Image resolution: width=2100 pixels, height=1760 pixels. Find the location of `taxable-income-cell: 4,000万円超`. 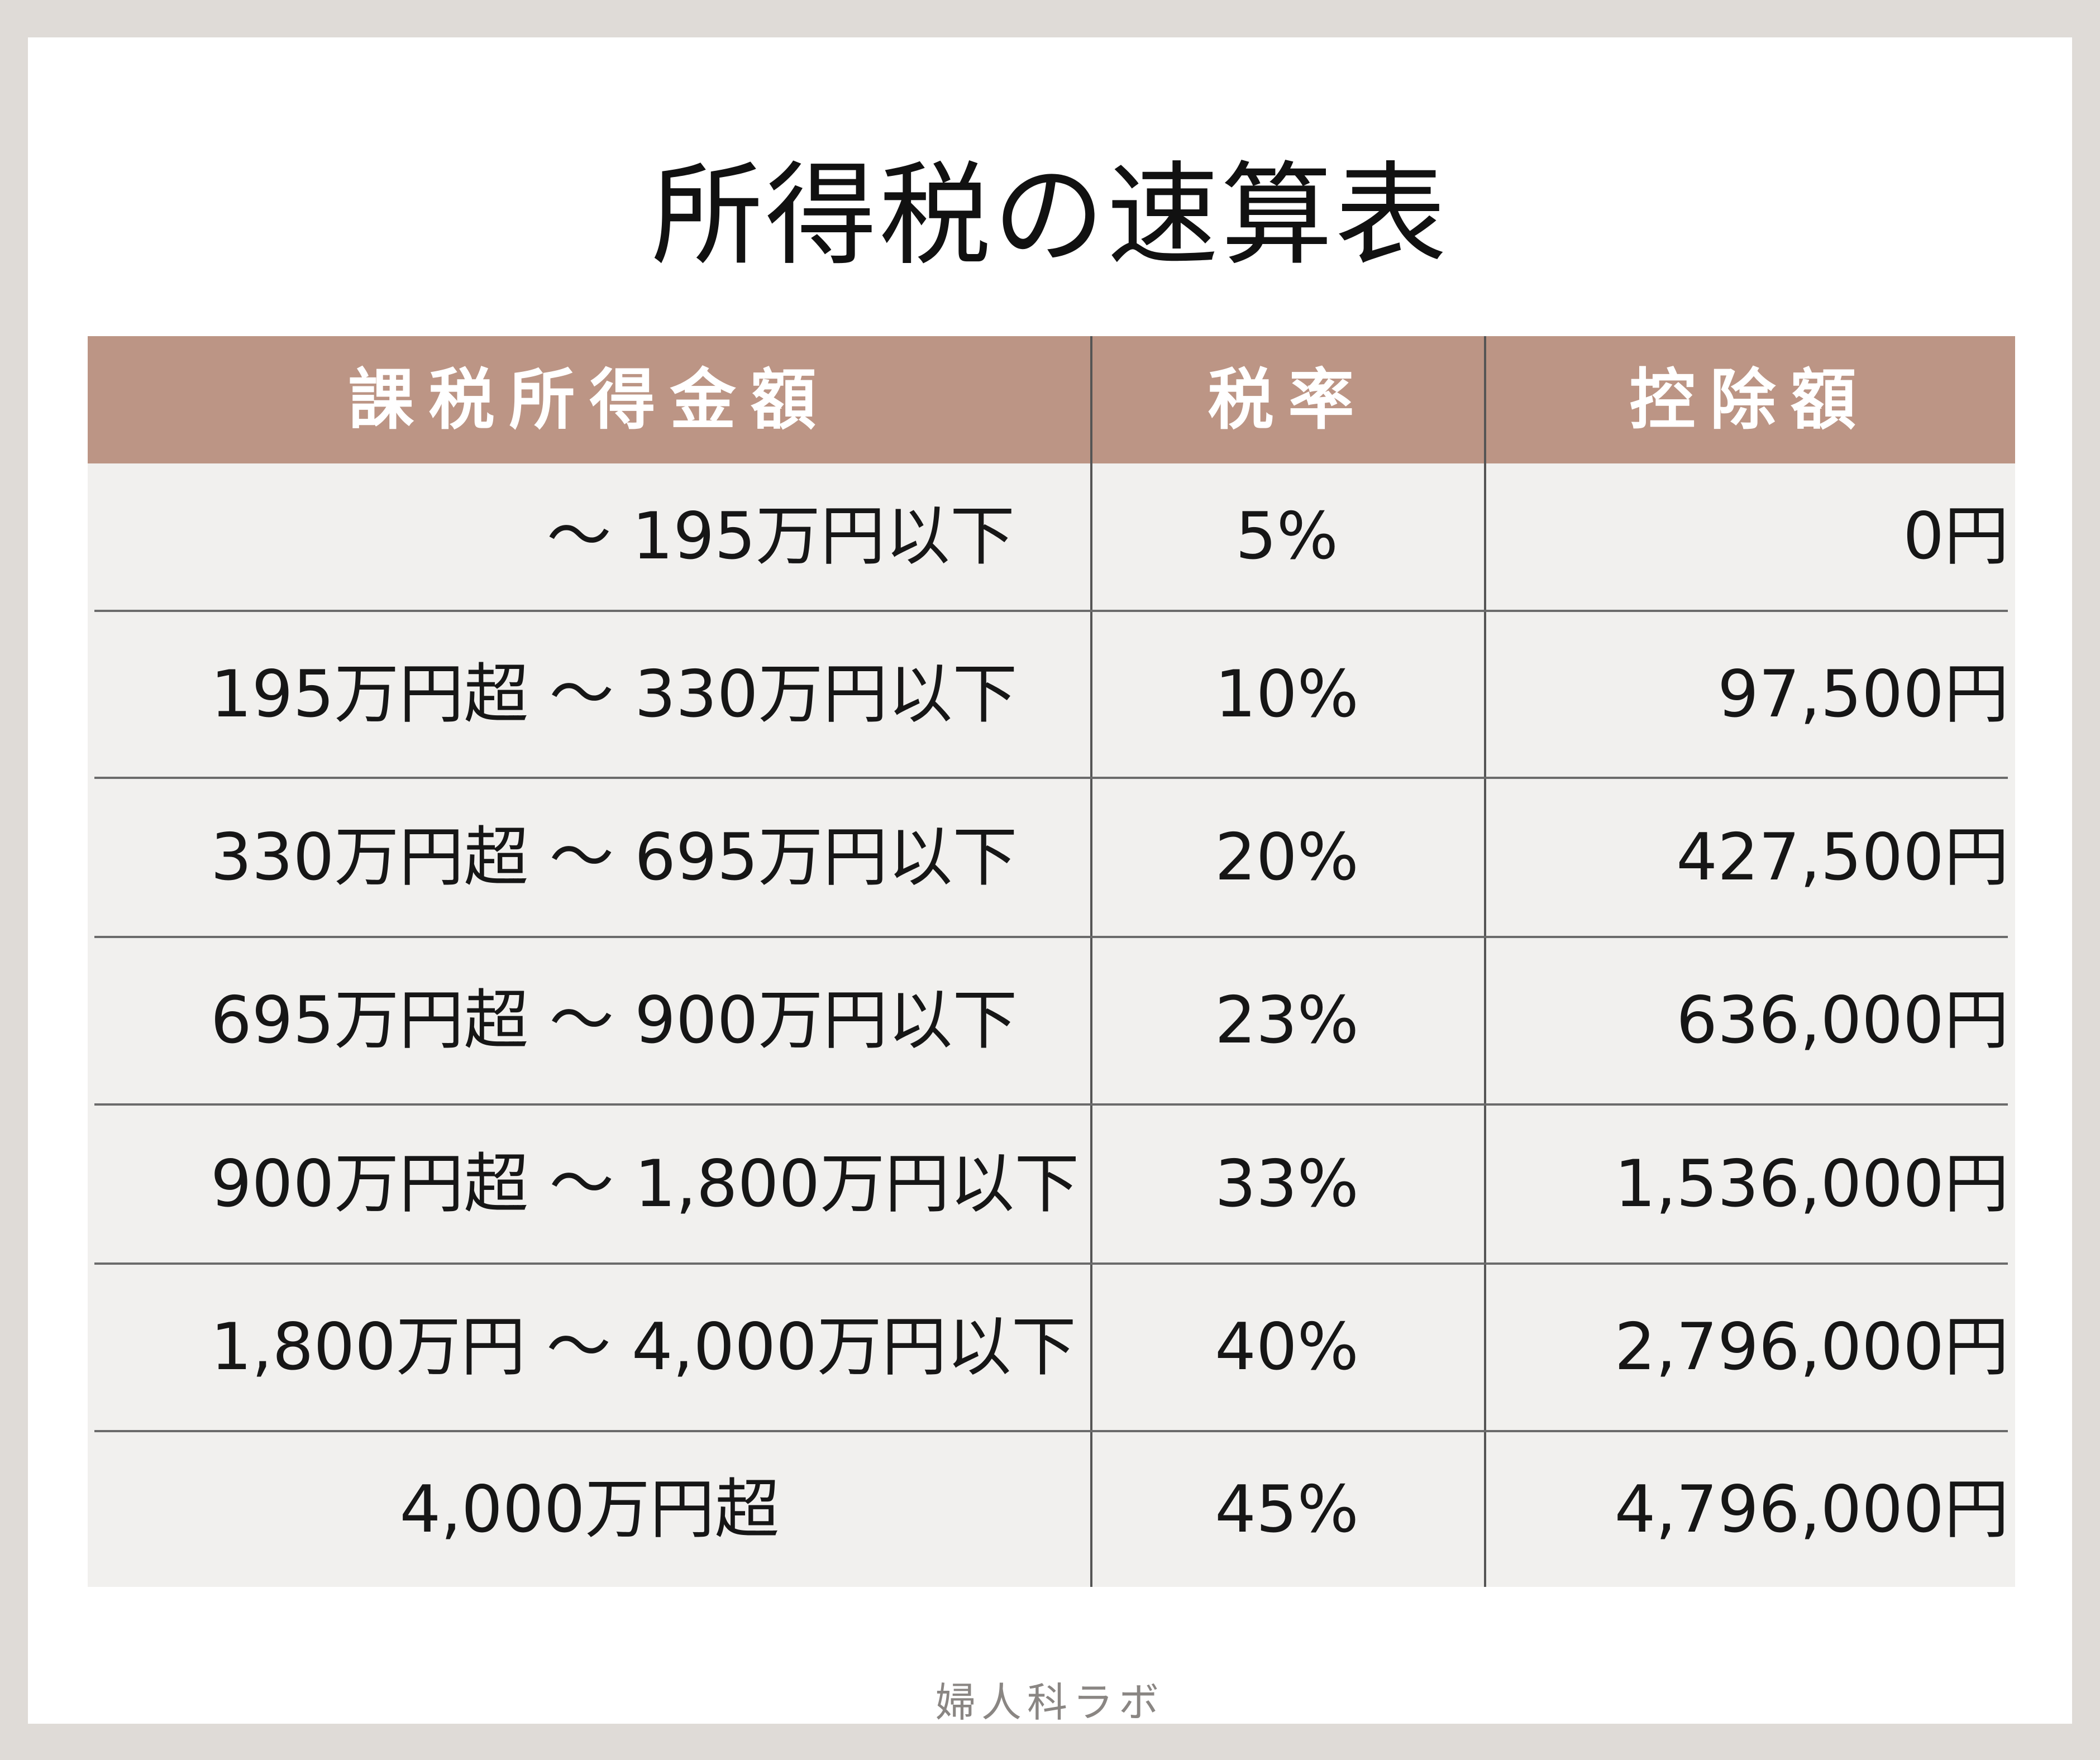

taxable-income-cell: 4,000万円超 is located at coordinates (589, 1510).